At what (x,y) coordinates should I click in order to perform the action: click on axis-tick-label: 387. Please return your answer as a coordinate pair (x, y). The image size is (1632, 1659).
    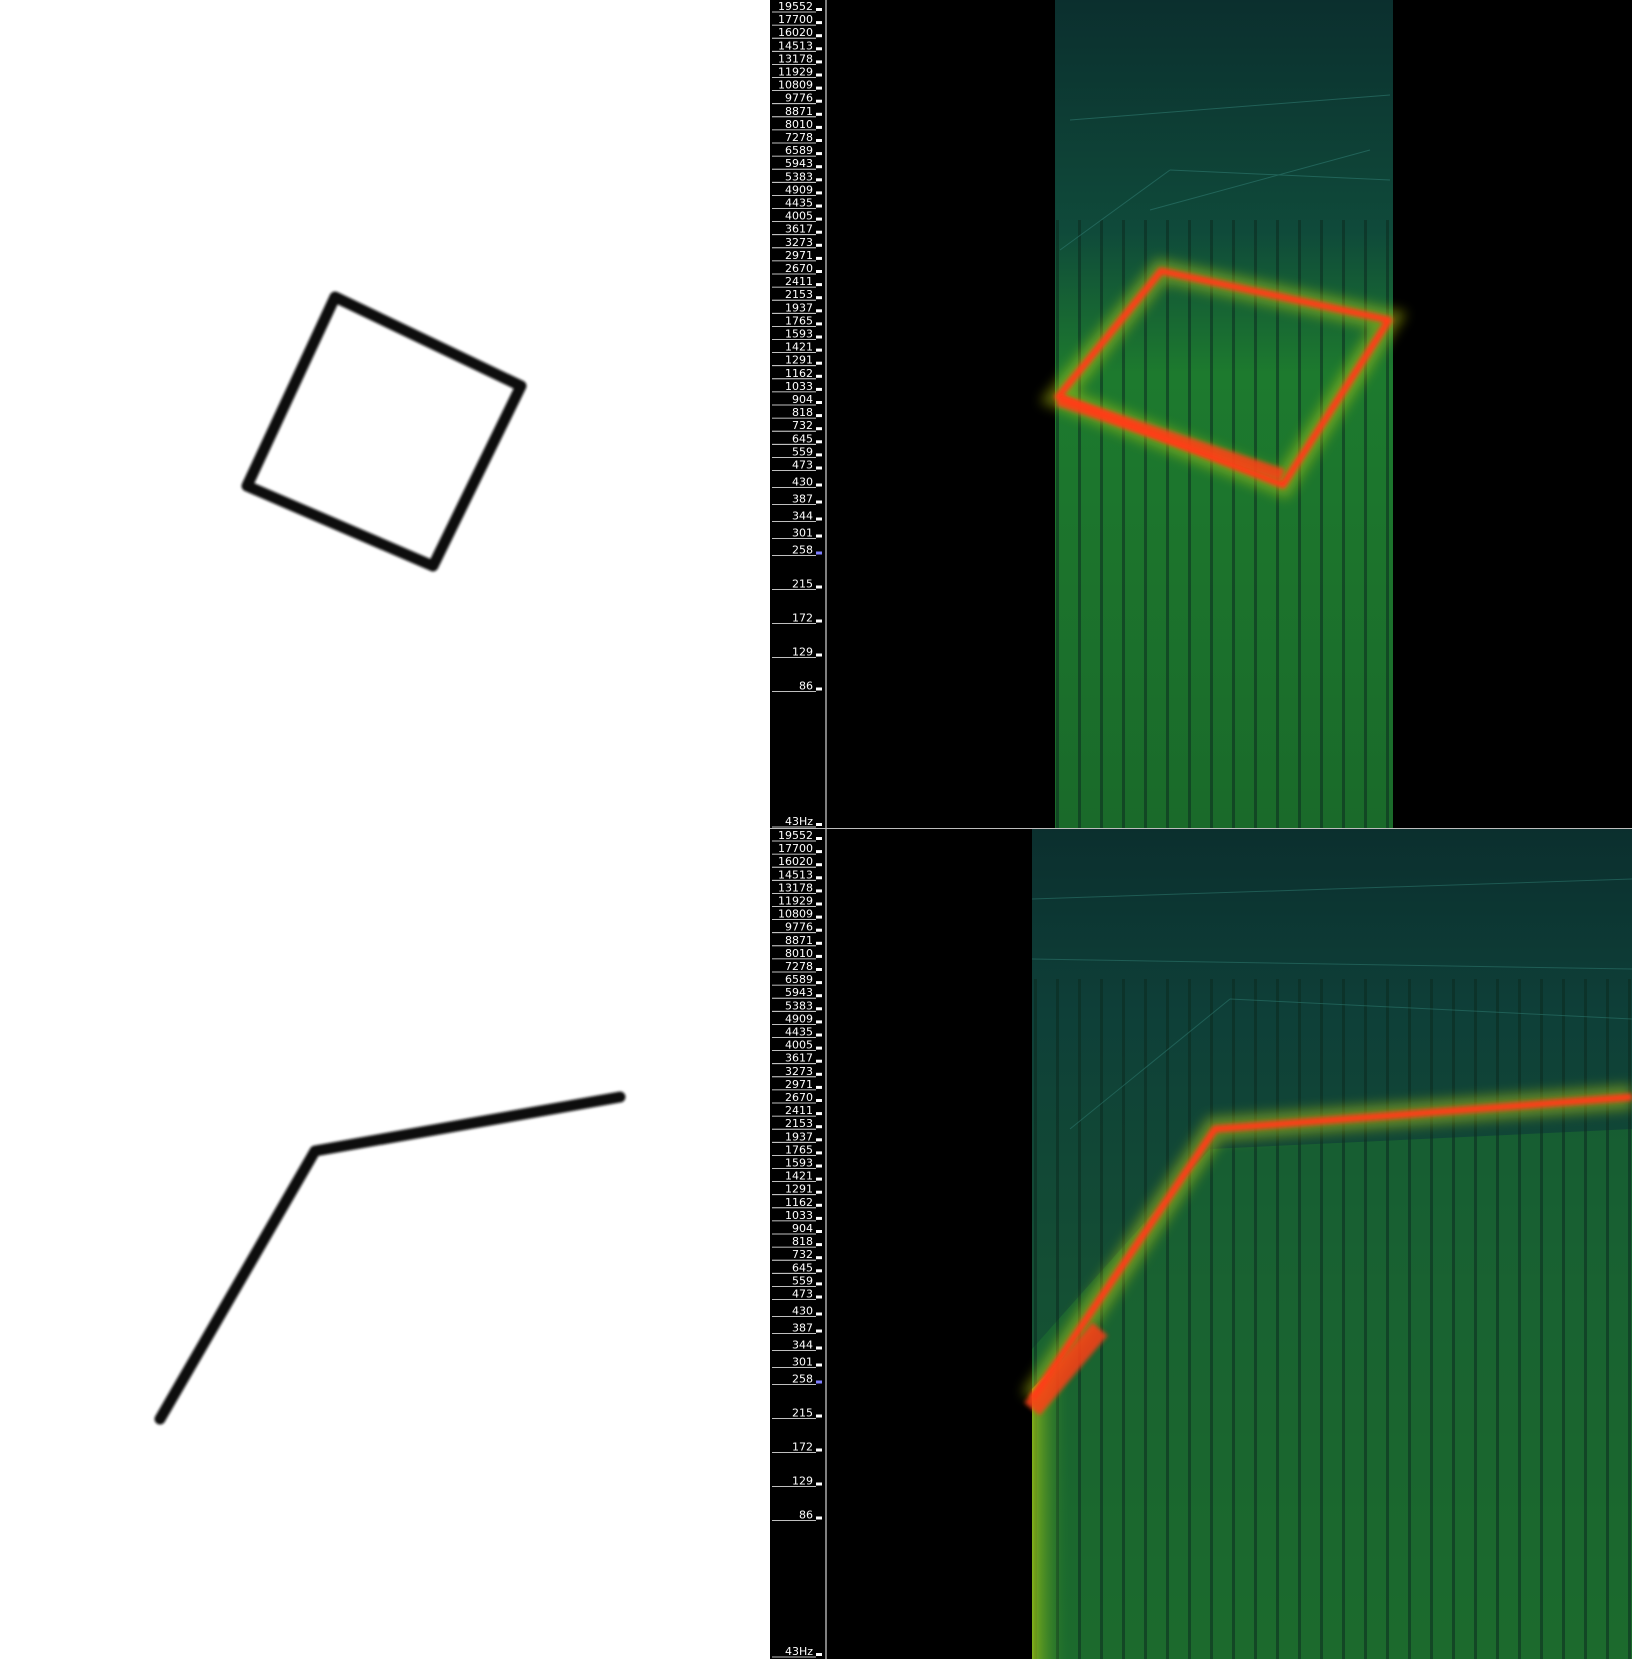
    Looking at the image, I should click on (802, 1328).